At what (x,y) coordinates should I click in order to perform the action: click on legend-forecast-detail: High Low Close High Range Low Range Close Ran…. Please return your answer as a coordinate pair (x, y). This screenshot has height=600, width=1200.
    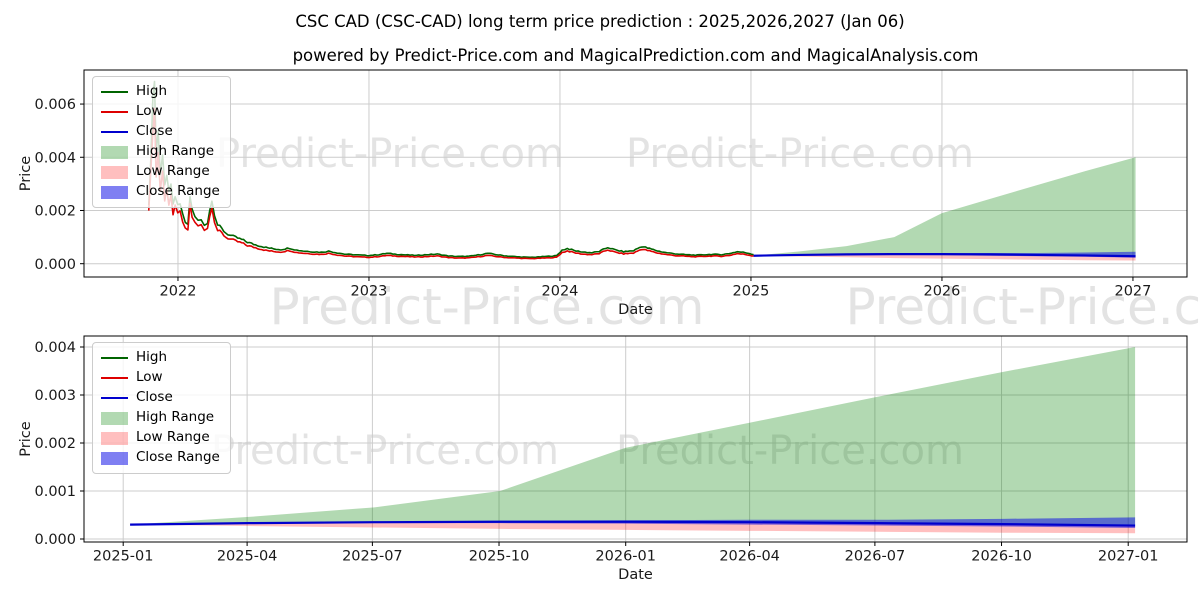
    Looking at the image, I should click on (161, 408).